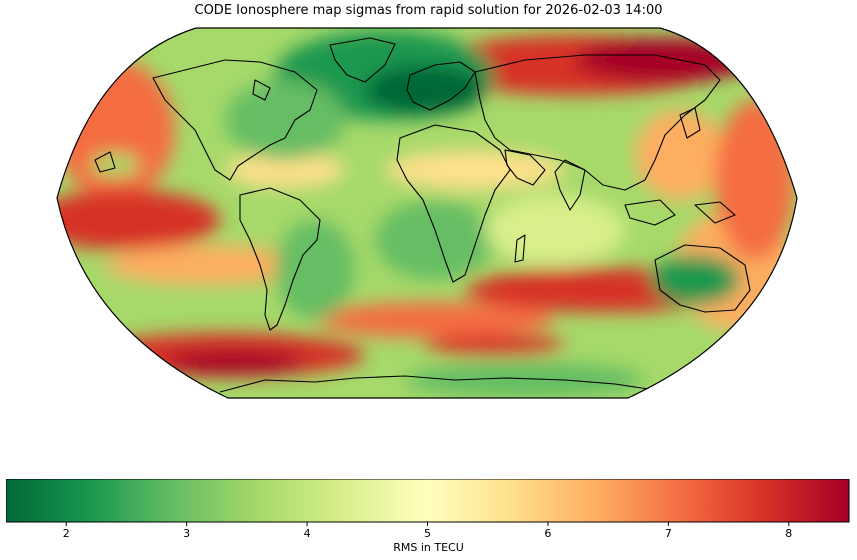 The image size is (857, 560). What do you see at coordinates (668, 533) in the screenshot?
I see `colorbar-tick-label: 7` at bounding box center [668, 533].